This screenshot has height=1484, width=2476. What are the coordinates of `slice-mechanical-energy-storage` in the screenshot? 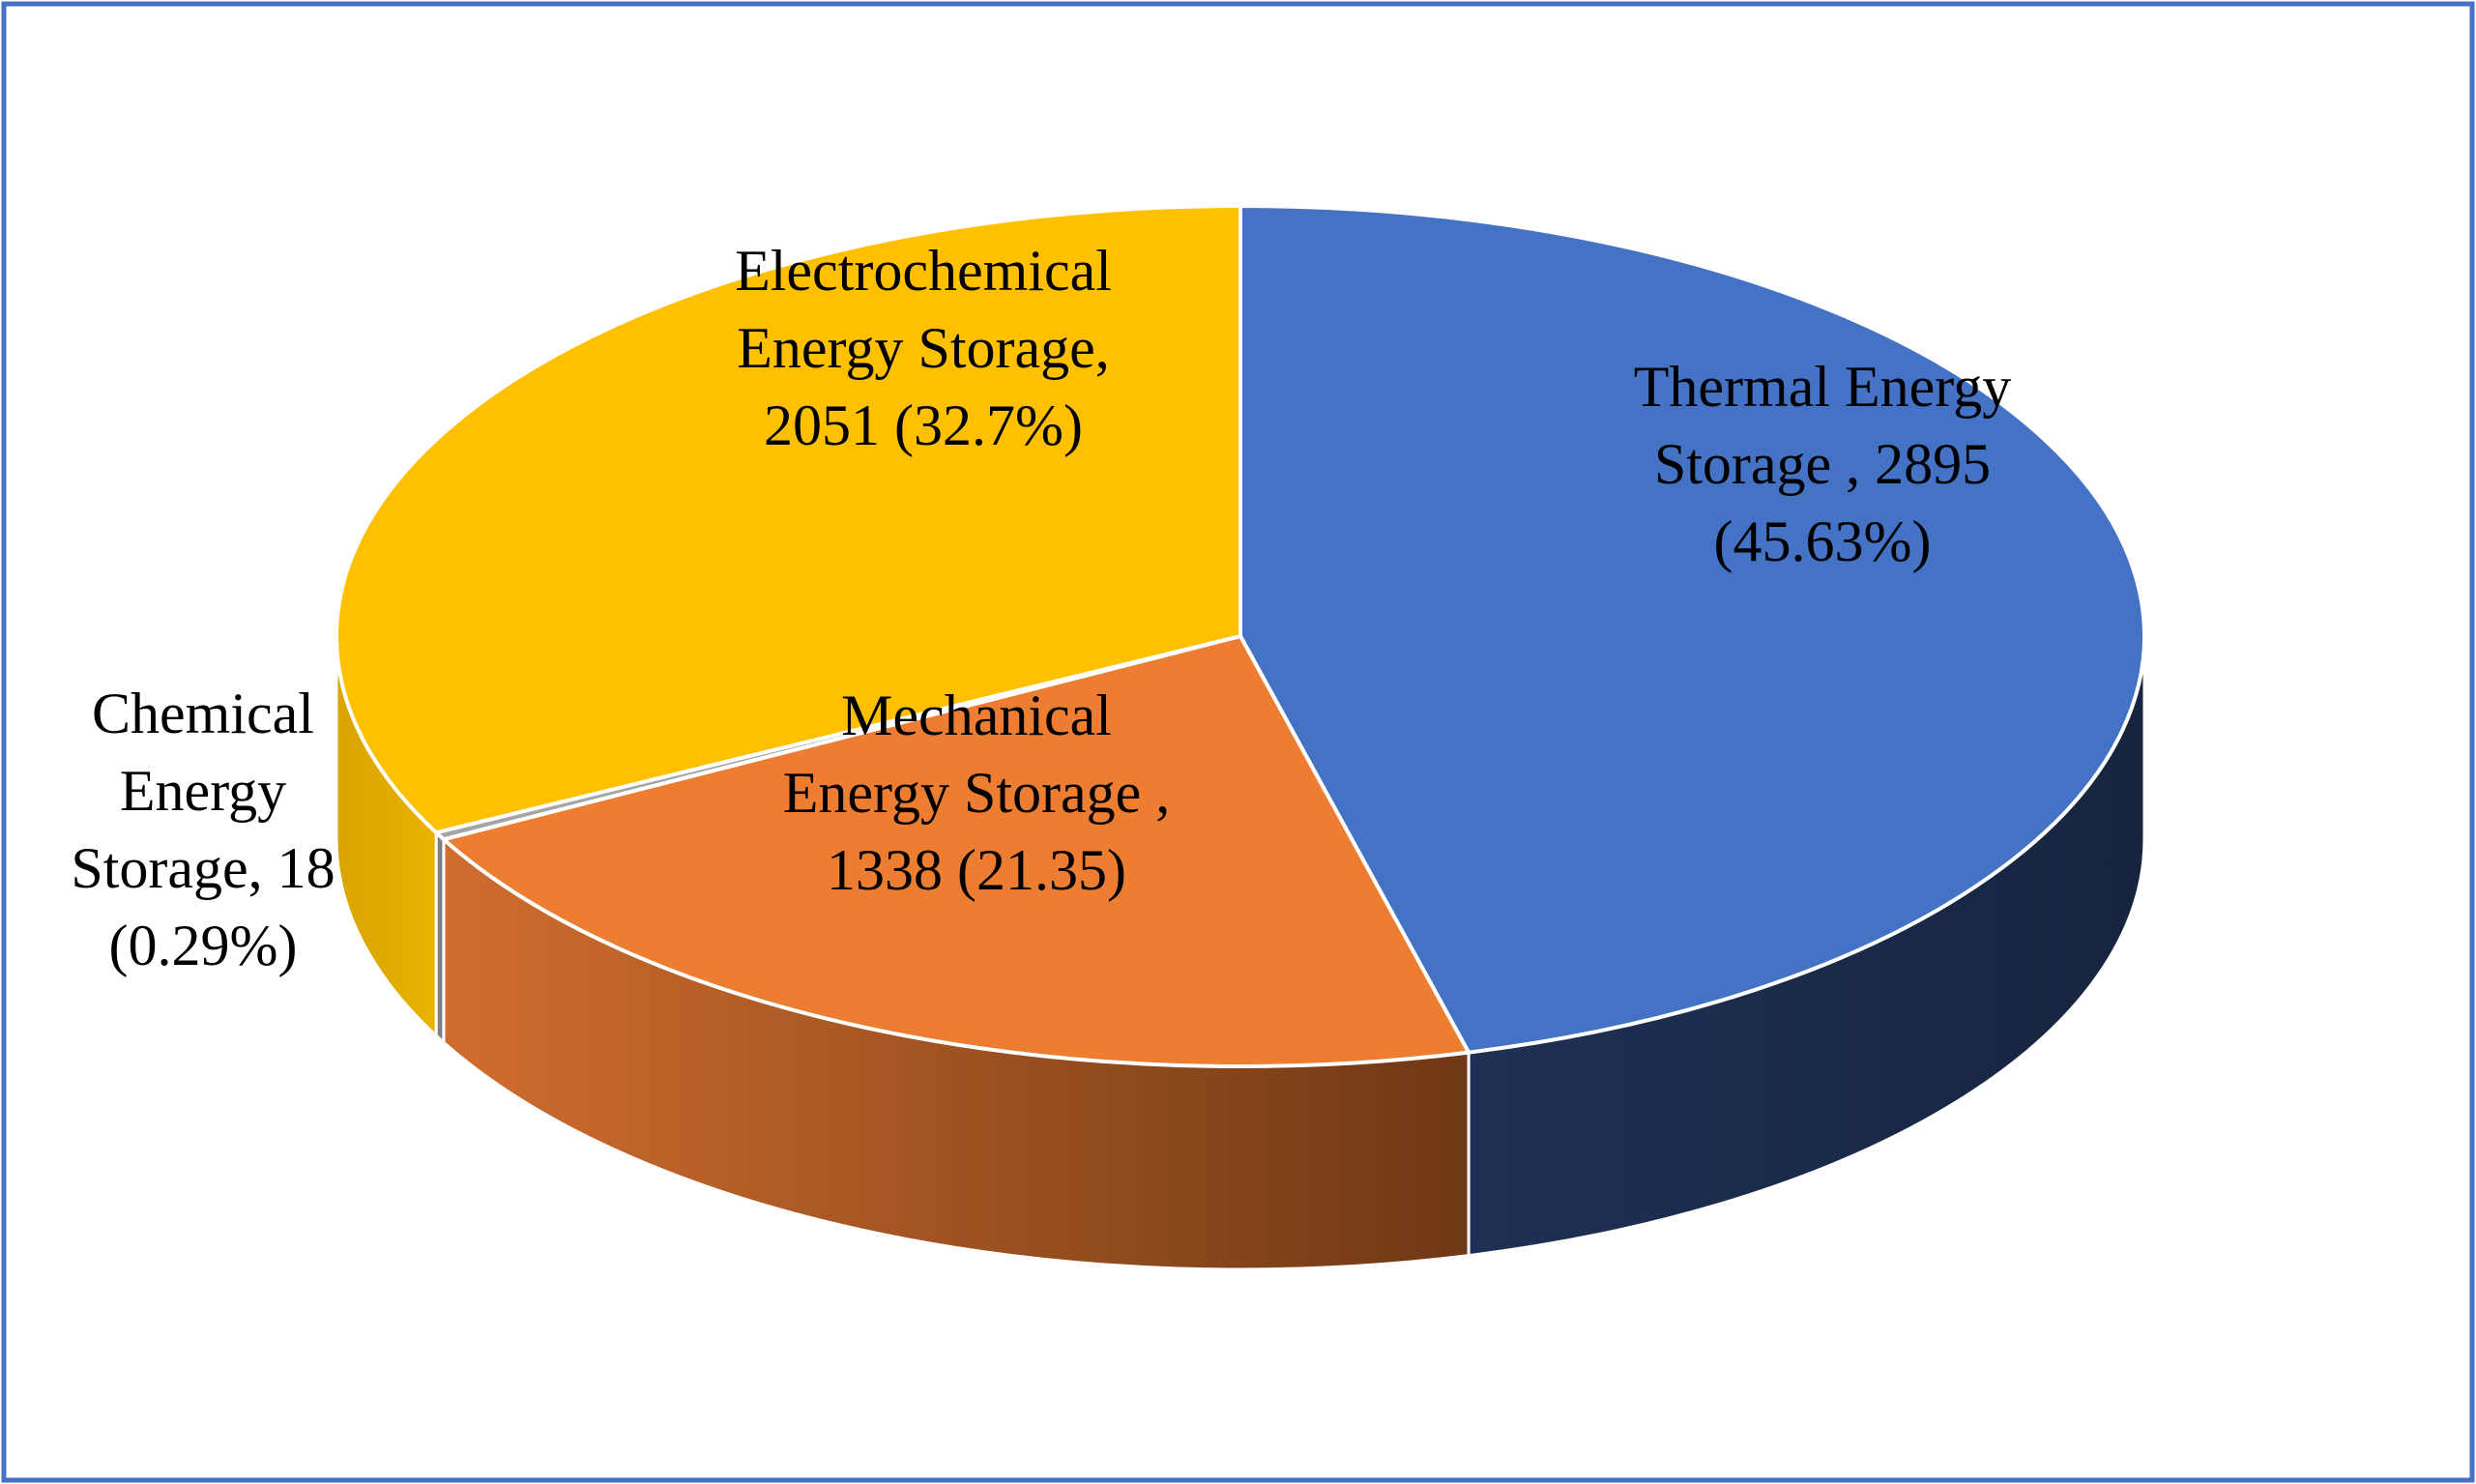 It's located at (956, 851).